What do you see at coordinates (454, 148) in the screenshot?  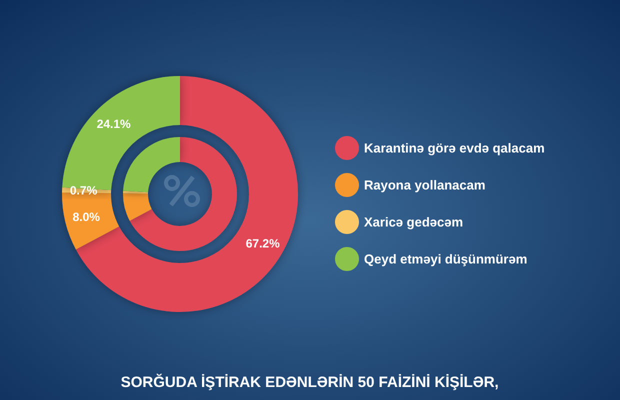 I see `legend-label: Karantinə görə evdə qalacam` at bounding box center [454, 148].